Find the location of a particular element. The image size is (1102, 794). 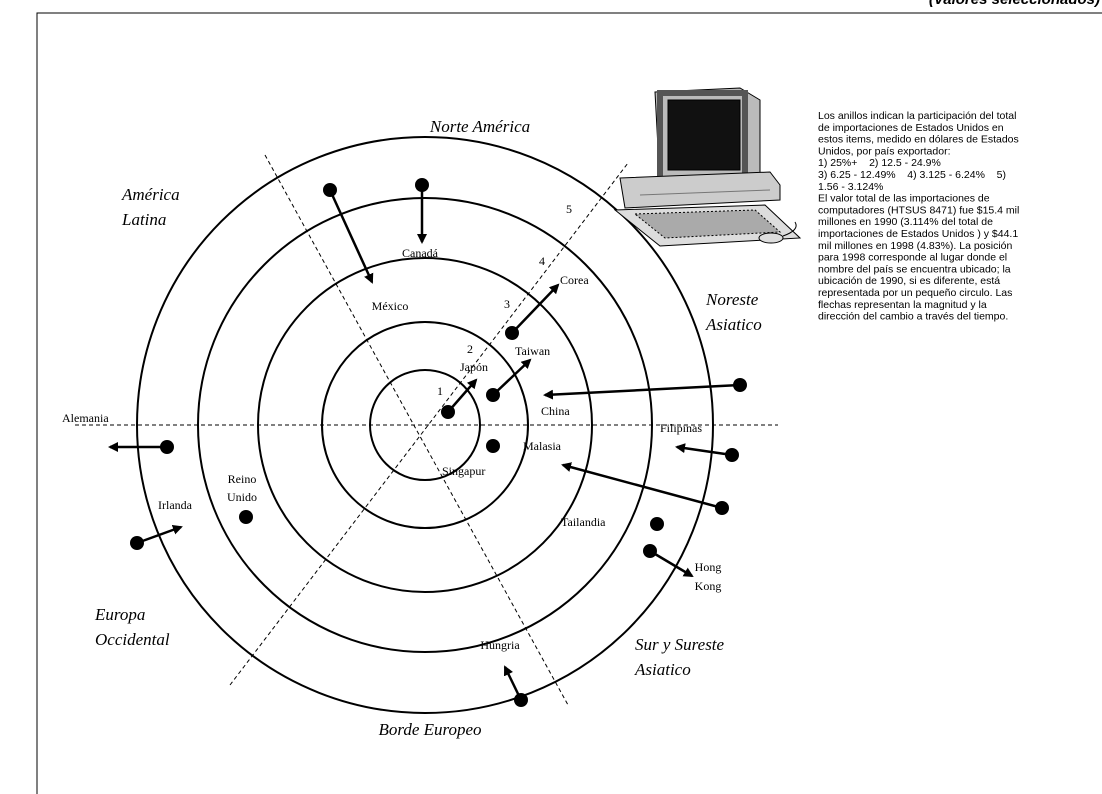

legend-line: flechas representan la magnitud y la is located at coordinates (902, 305).